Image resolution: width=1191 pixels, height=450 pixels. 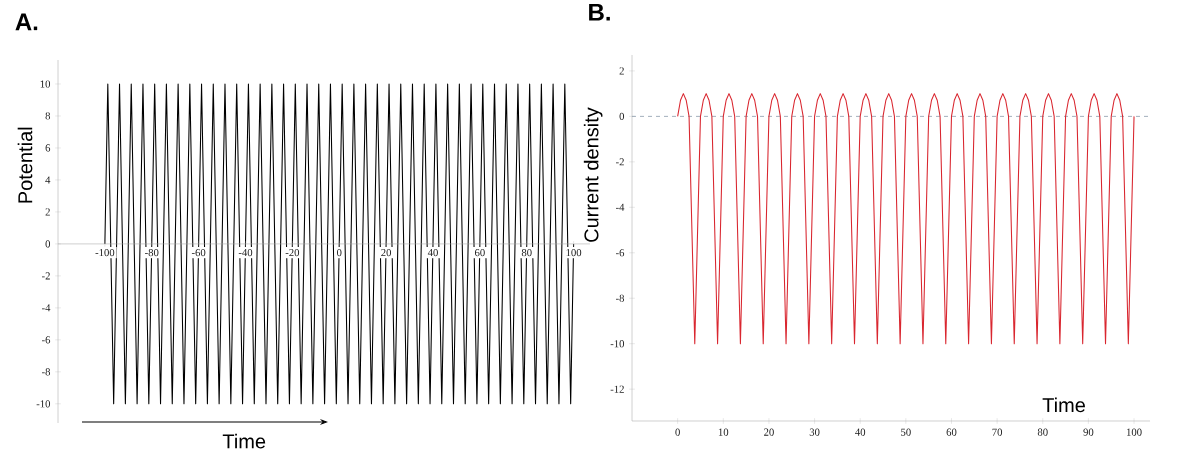 What do you see at coordinates (245, 253) in the screenshot?
I see `x-tick-label: -40` at bounding box center [245, 253].